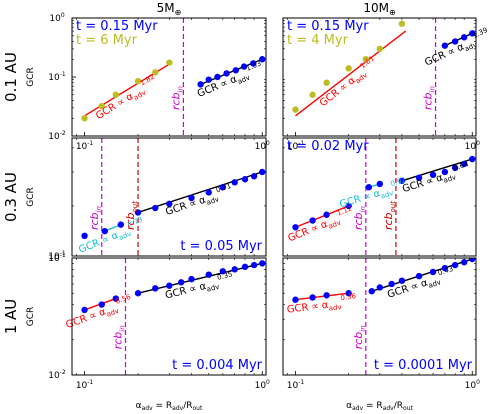 The height and width of the screenshot is (414, 491). Describe the element at coordinates (328, 26) in the screenshot. I see `time-label: t = 0.15 Myr` at that location.